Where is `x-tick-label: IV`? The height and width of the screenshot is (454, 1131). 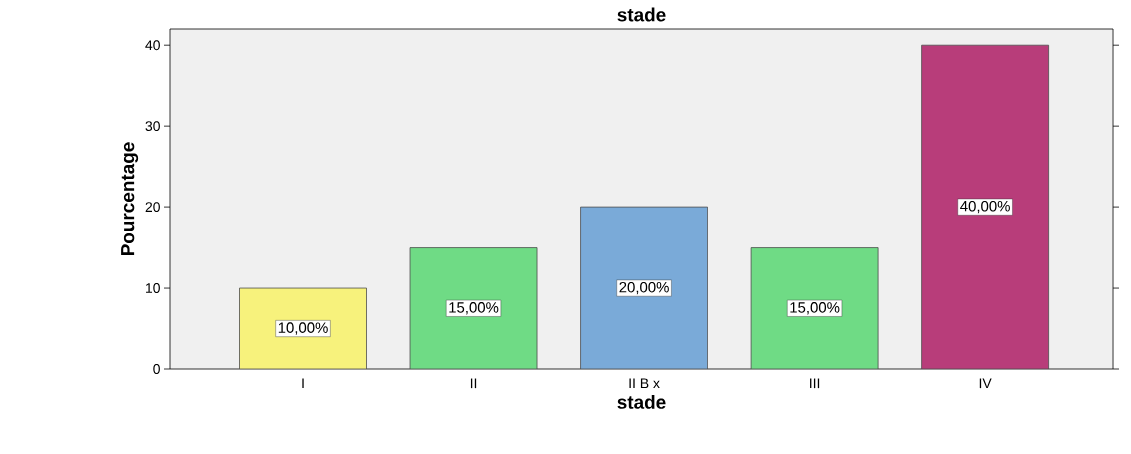 x-tick-label: IV is located at coordinates (985, 383).